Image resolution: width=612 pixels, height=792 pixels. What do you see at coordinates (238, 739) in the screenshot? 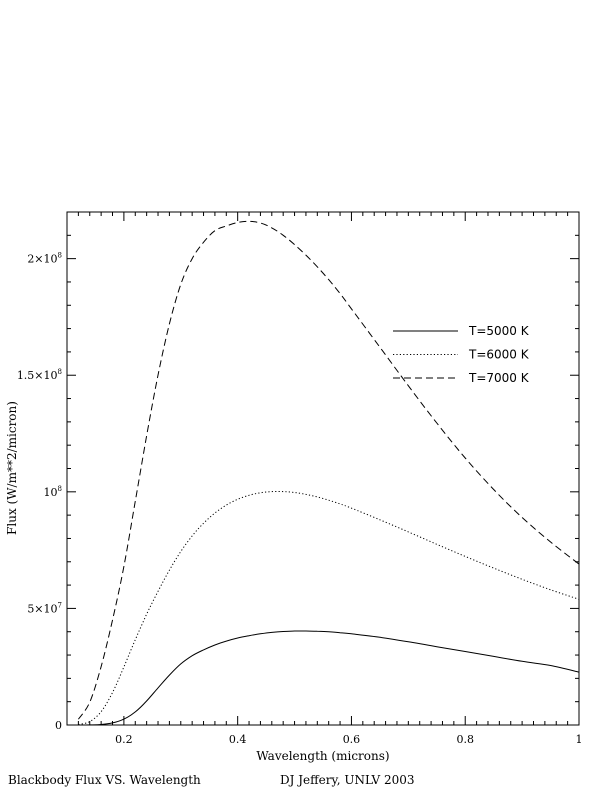
I see `x-tick-label: 0.4` at bounding box center [238, 739].